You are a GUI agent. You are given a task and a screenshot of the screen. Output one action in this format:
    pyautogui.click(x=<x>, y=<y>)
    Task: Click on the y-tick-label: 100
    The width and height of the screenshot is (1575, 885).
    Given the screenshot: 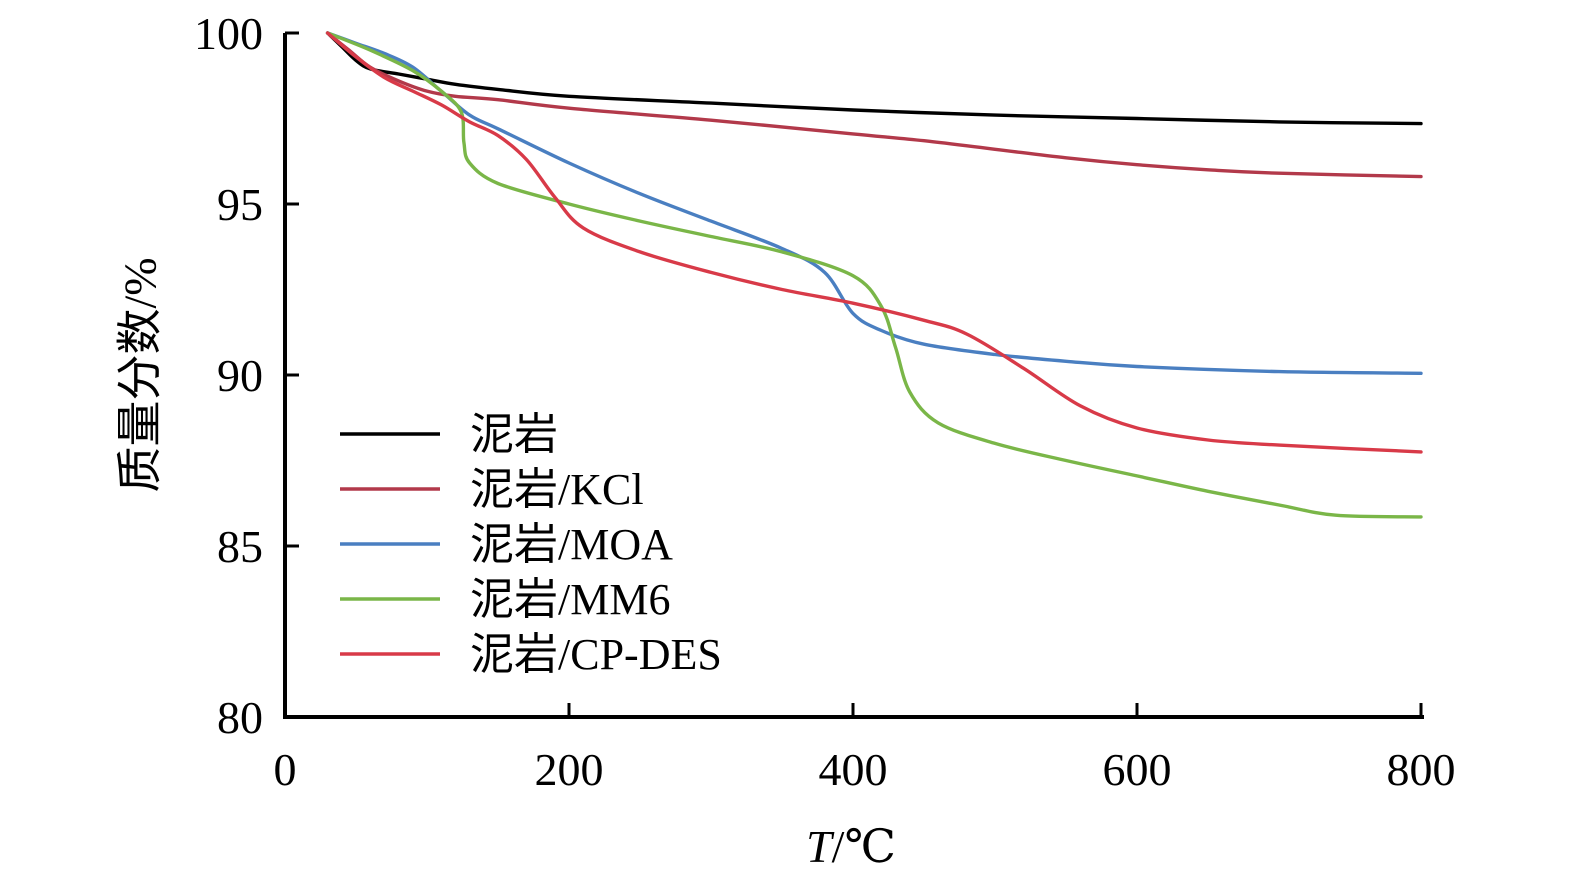 What is the action you would take?
    pyautogui.click(x=228, y=33)
    